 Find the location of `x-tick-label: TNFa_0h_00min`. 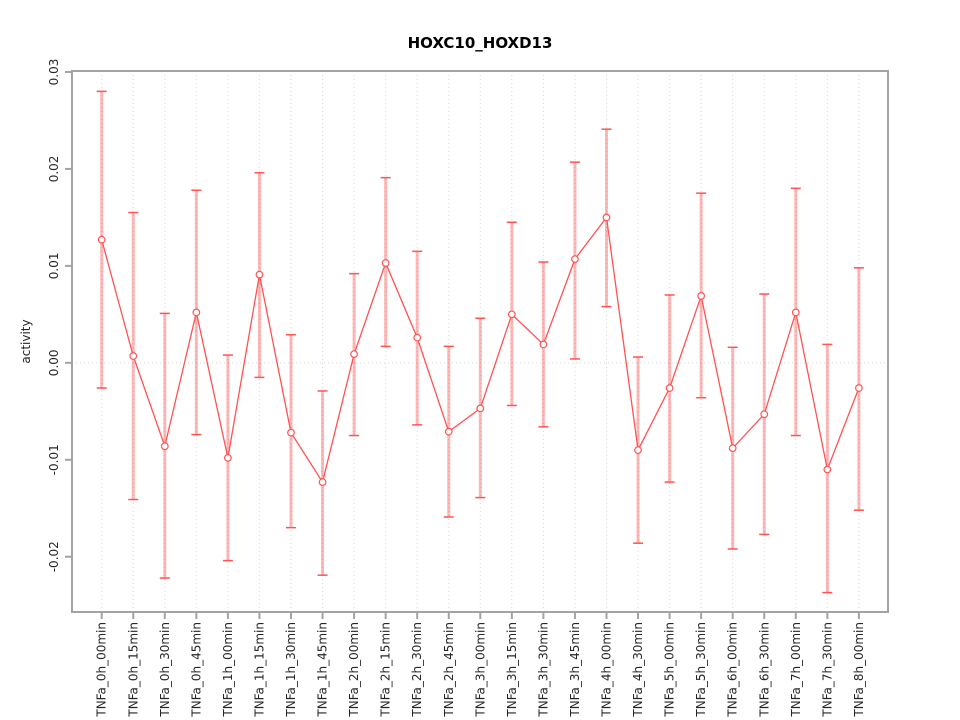

x-tick-label: TNFa_0h_00min is located at coordinates (102, 670).